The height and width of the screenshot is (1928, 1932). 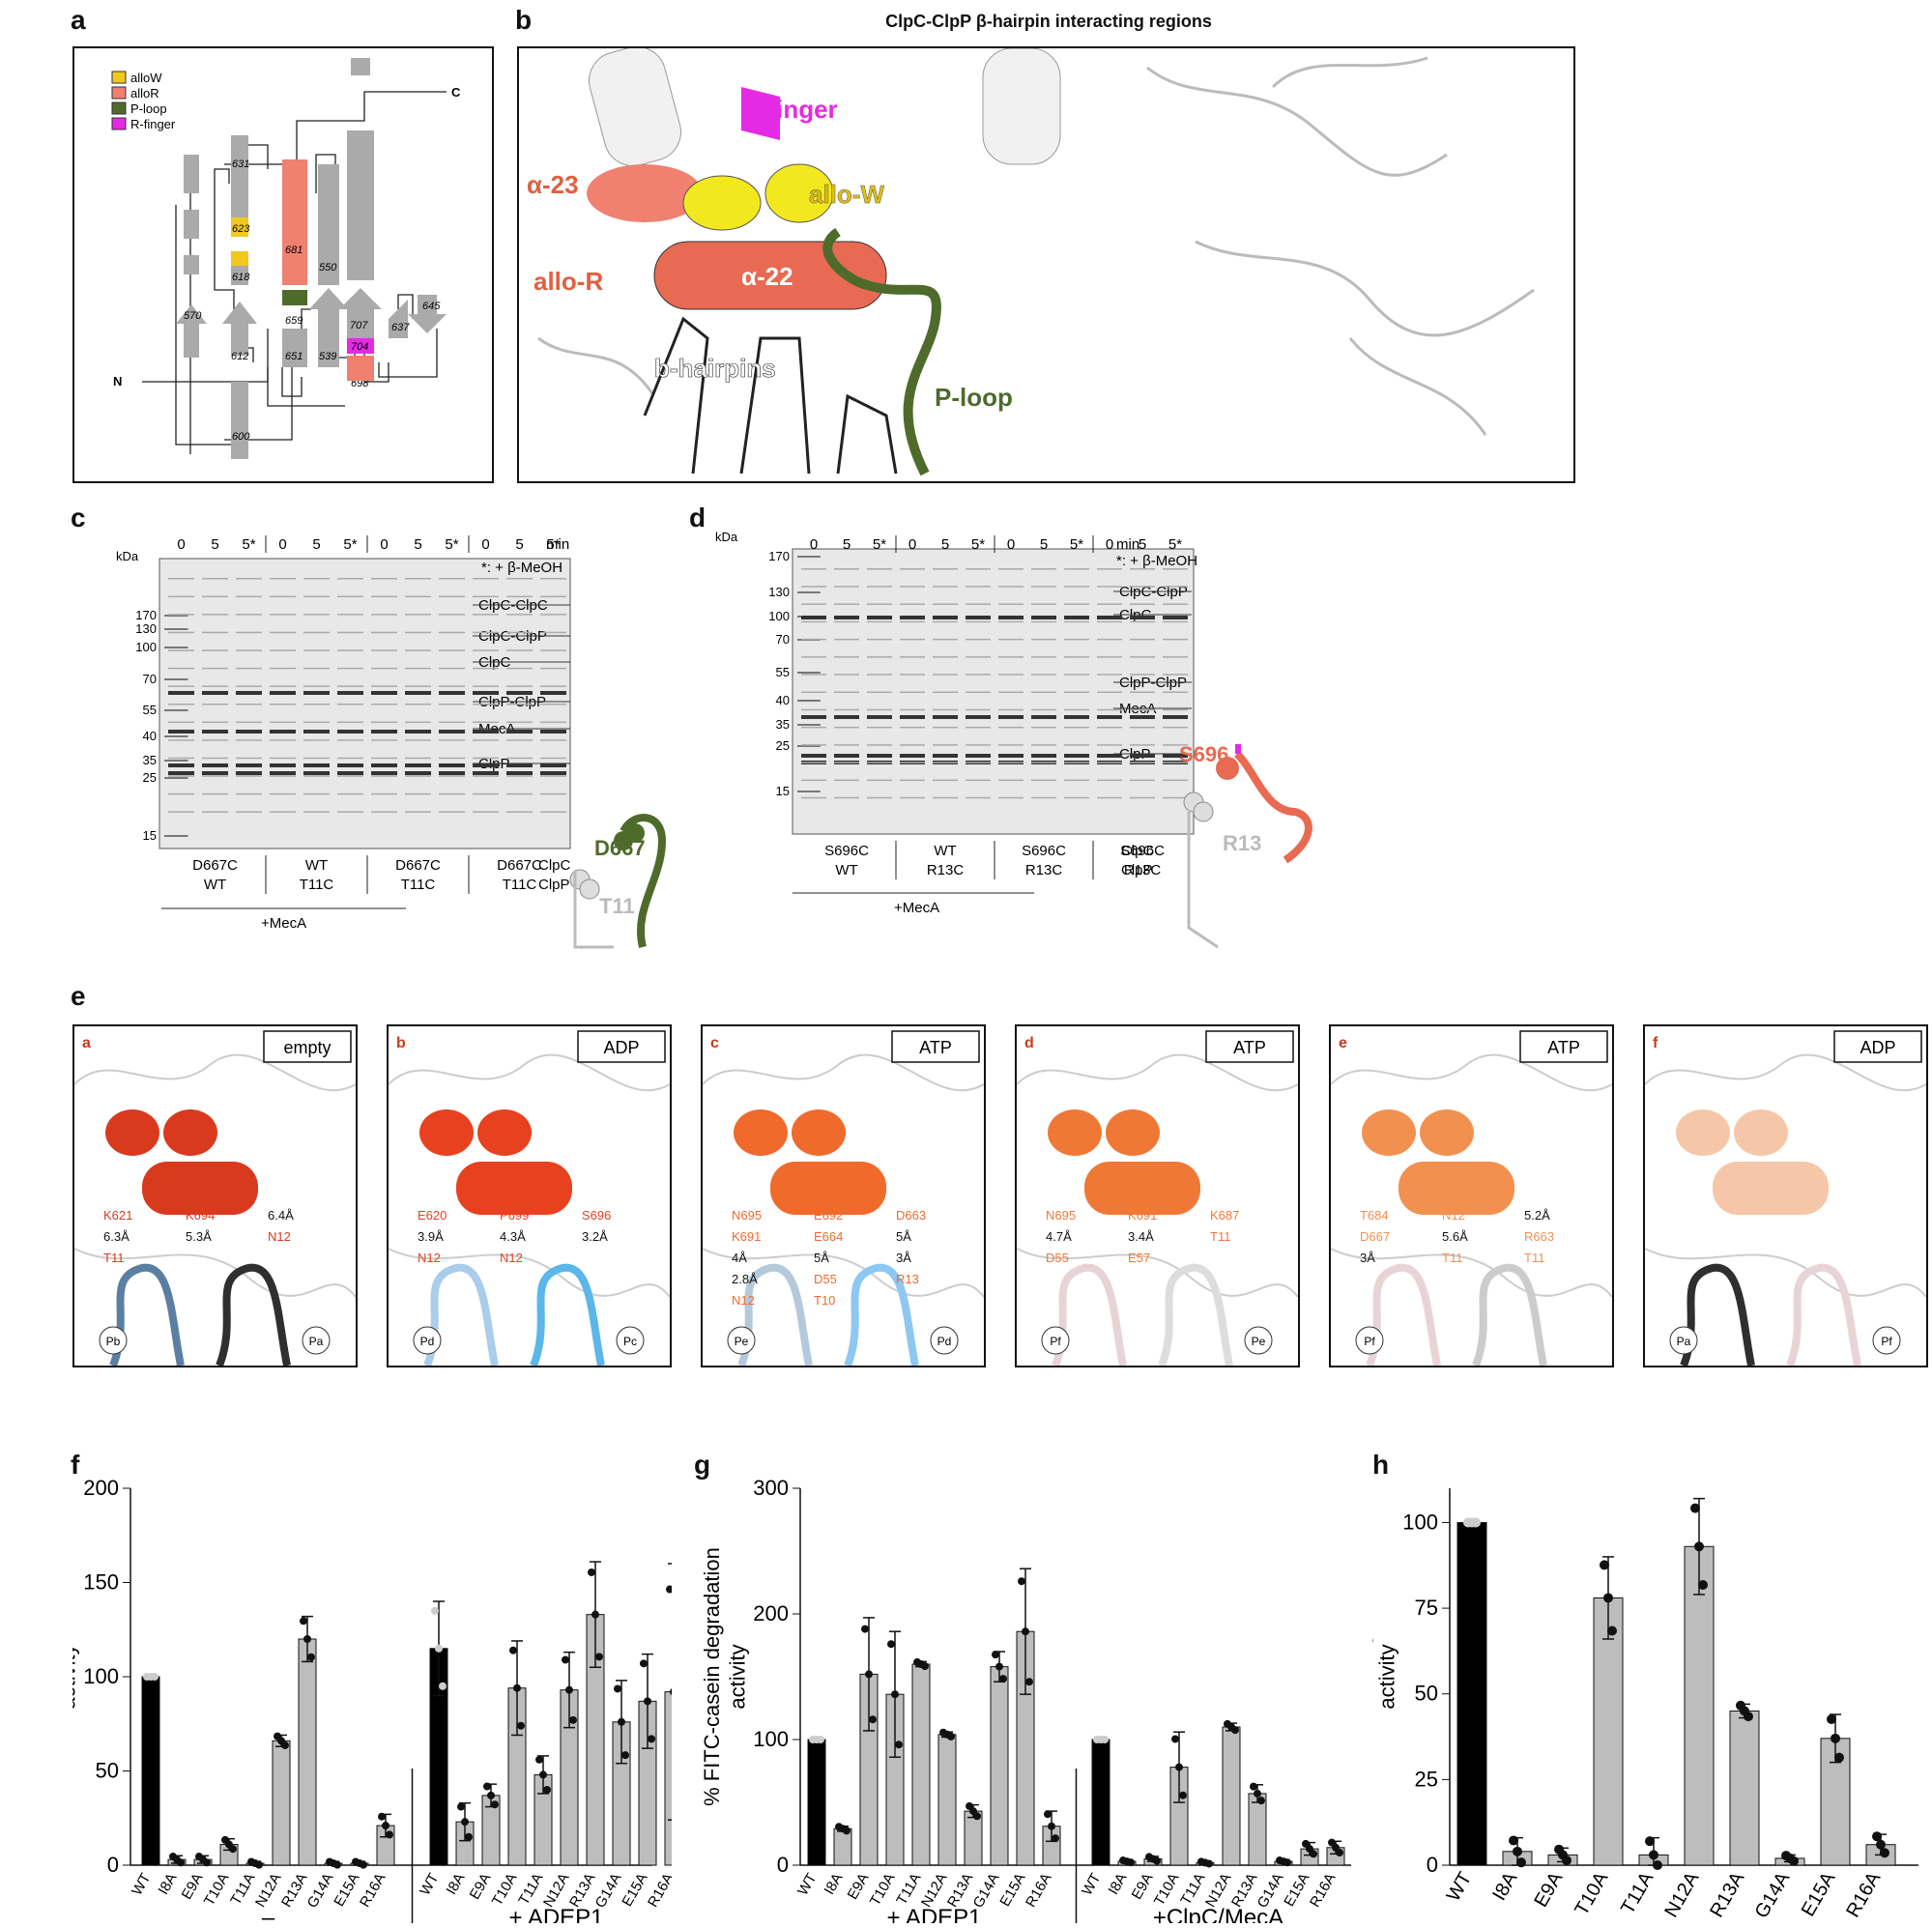 I want to click on time-label: 5*, so click(x=553, y=544).